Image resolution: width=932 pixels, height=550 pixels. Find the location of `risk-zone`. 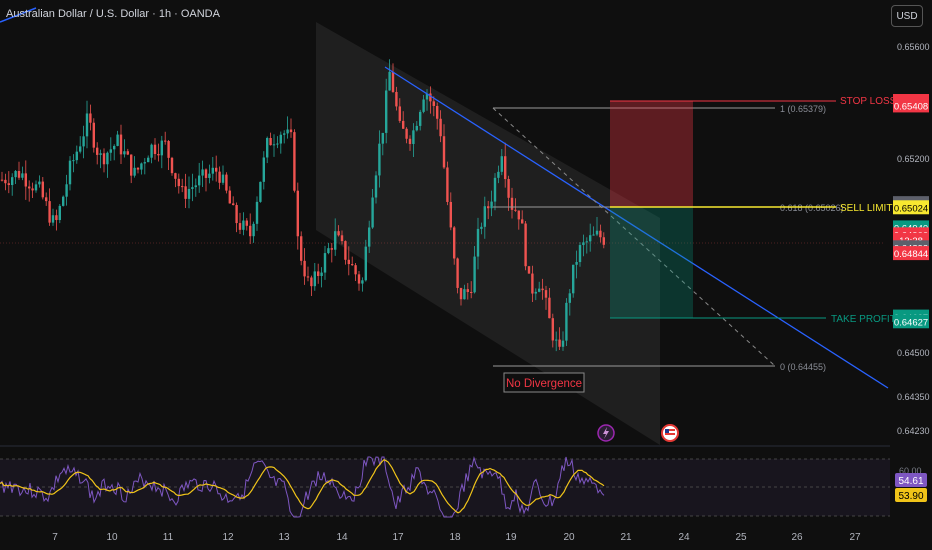

risk-zone is located at coordinates (651, 154).